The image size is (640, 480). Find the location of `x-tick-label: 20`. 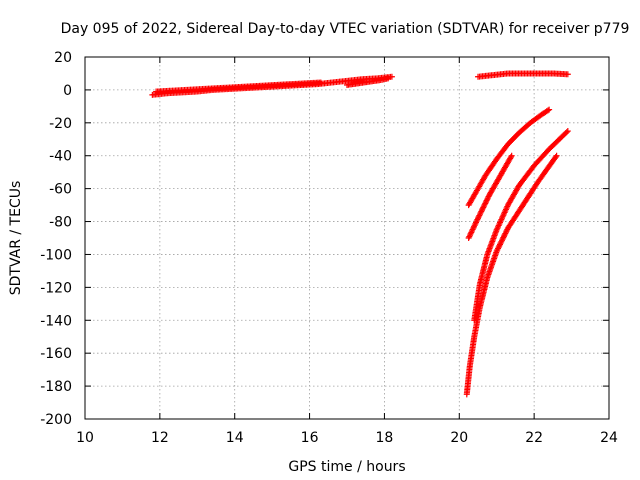

x-tick-label: 20 is located at coordinates (459, 438).